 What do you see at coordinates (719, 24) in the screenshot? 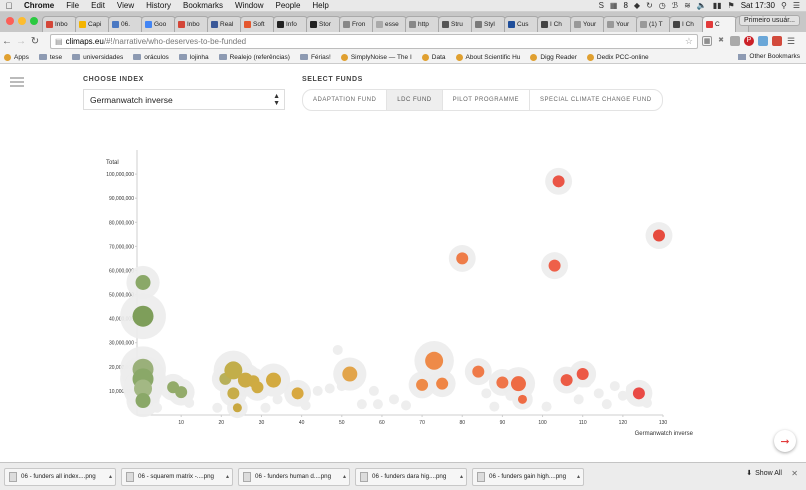
I see `browser-tab: C` at bounding box center [719, 24].